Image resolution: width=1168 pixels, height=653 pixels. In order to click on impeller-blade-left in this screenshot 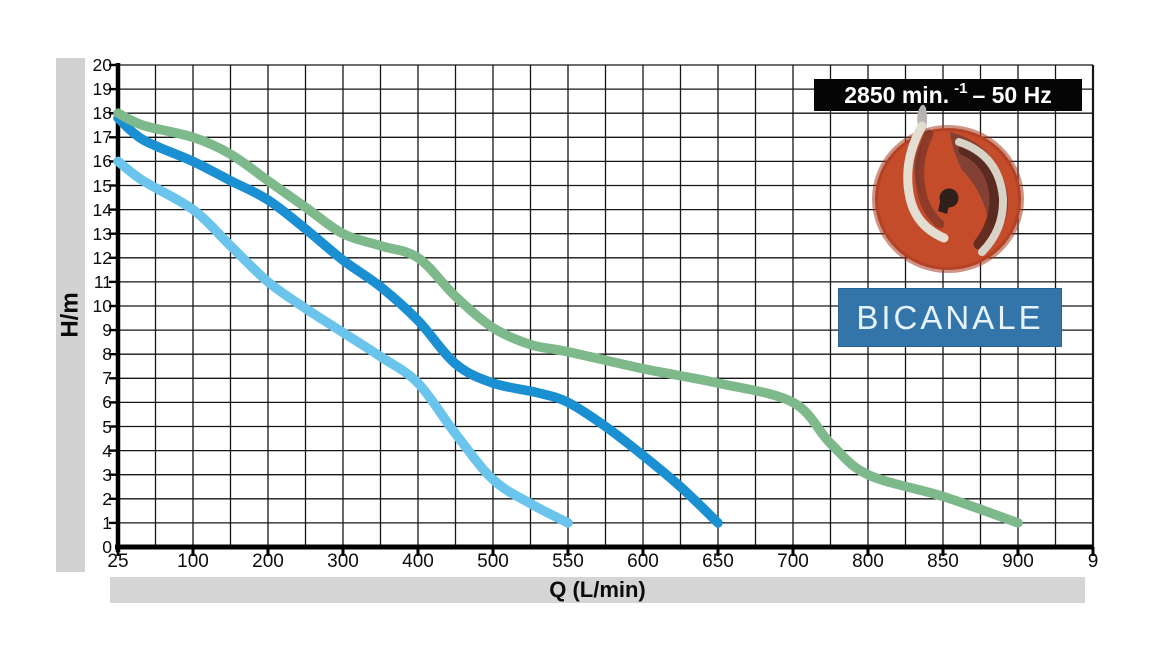, I will do `click(926, 182)`.